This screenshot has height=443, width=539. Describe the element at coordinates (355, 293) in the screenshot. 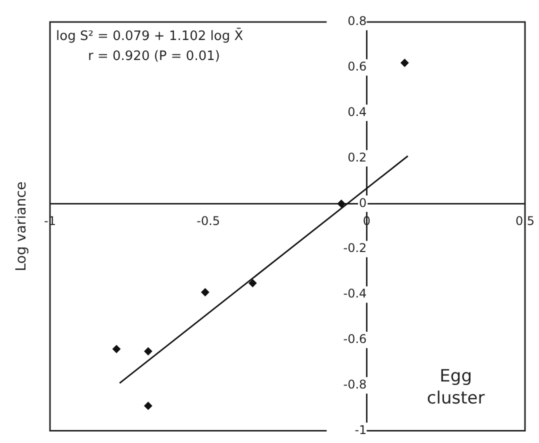

I see `y-tick-label: -0.4` at that location.